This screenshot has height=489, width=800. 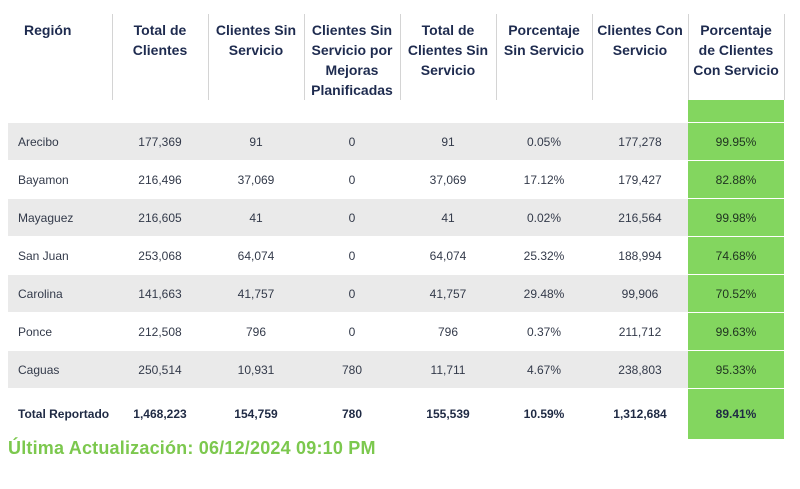 What do you see at coordinates (736, 331) in the screenshot?
I see `percent-with-service-cell: 99.63%` at bounding box center [736, 331].